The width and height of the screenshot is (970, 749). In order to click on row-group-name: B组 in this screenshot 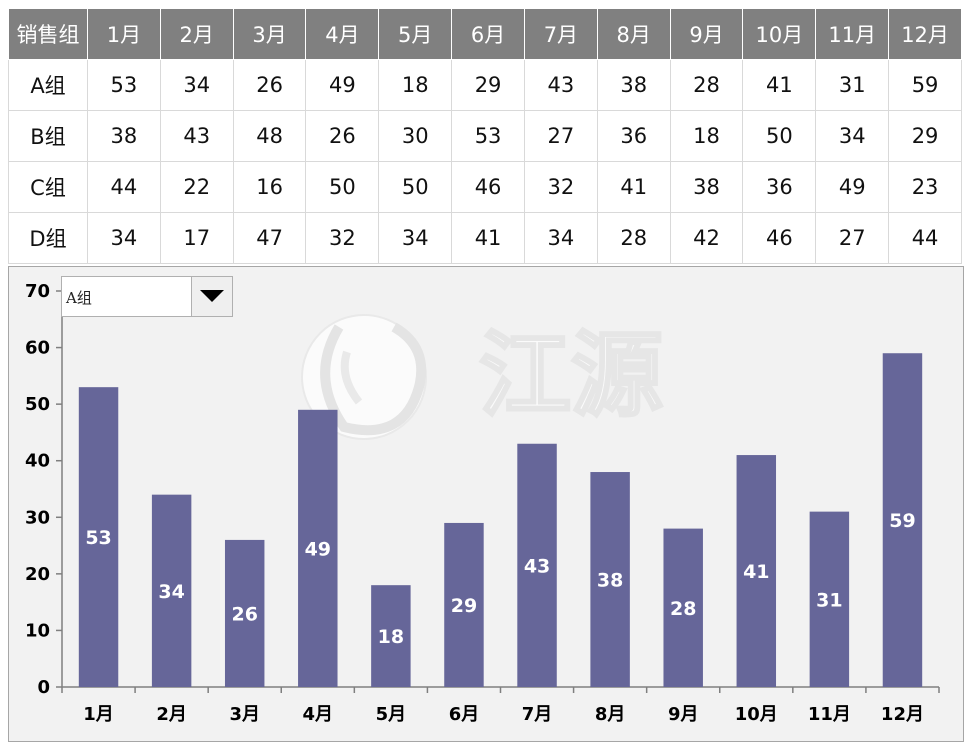, I will do `click(48, 136)`.